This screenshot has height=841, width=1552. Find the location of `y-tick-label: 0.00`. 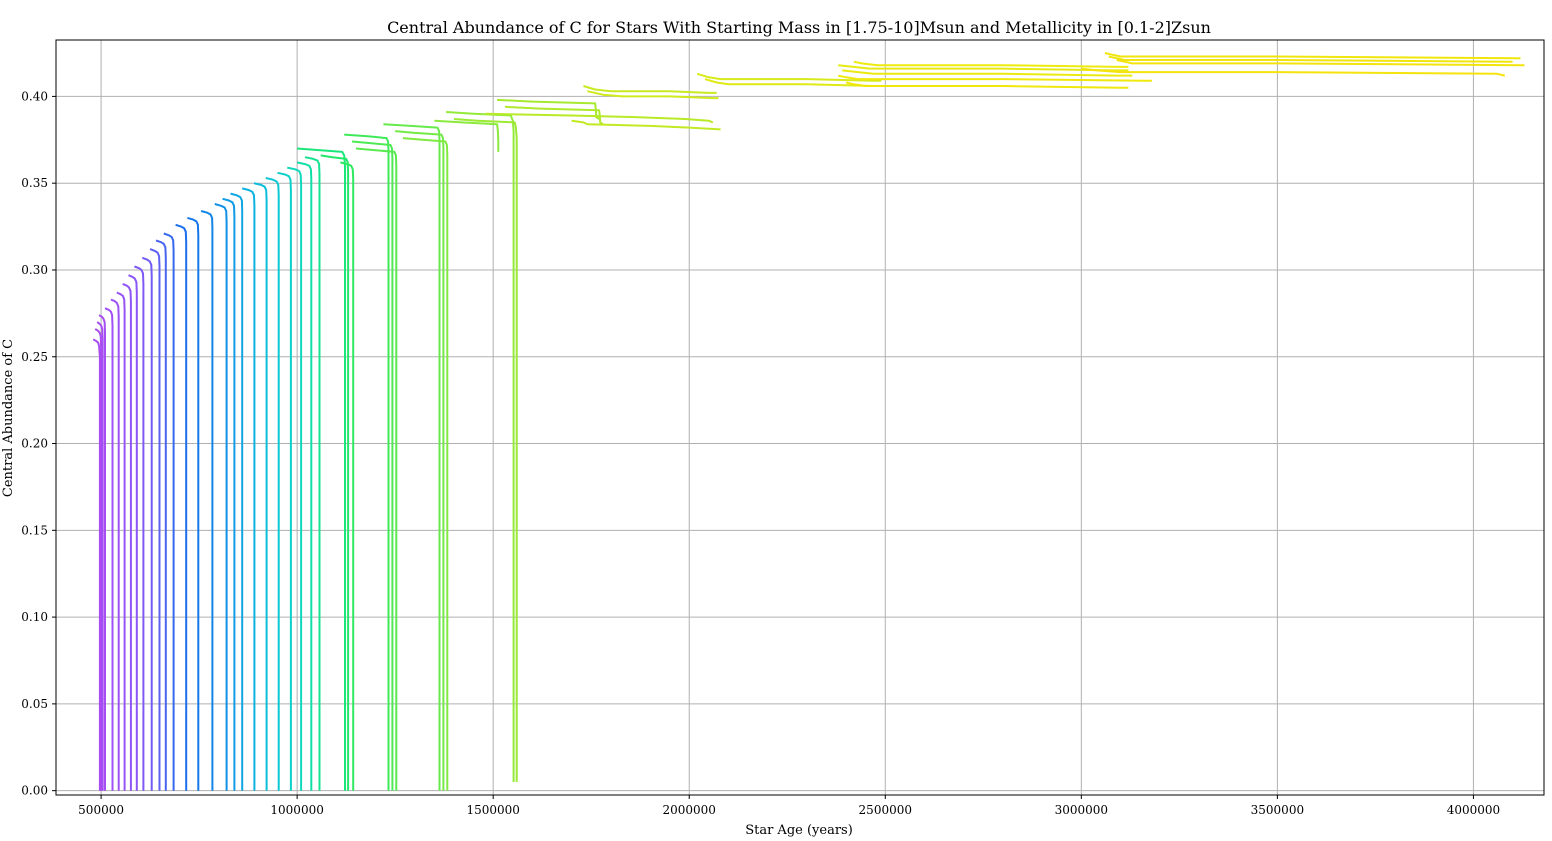

y-tick-label: 0.00 is located at coordinates (34, 791).